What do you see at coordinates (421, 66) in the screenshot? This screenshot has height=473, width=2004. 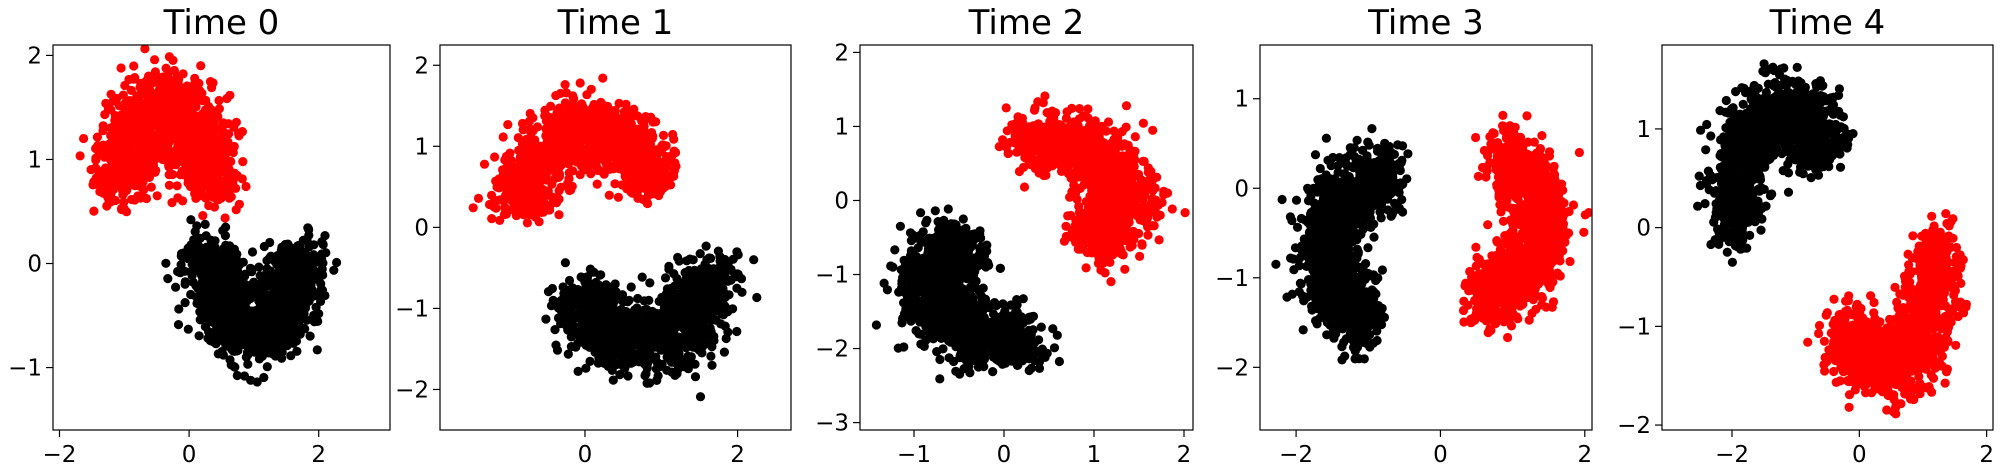 I see `y-tick-label: 2` at bounding box center [421, 66].